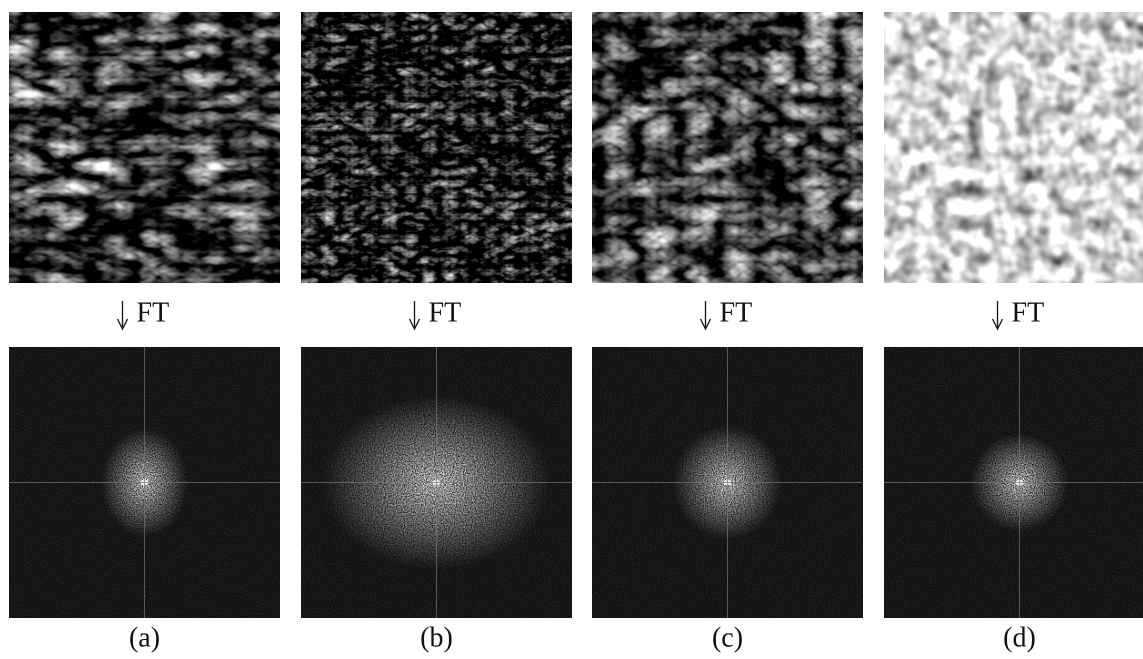  What do you see at coordinates (1019, 637) in the screenshot?
I see `panel-label: (d)` at bounding box center [1019, 637].